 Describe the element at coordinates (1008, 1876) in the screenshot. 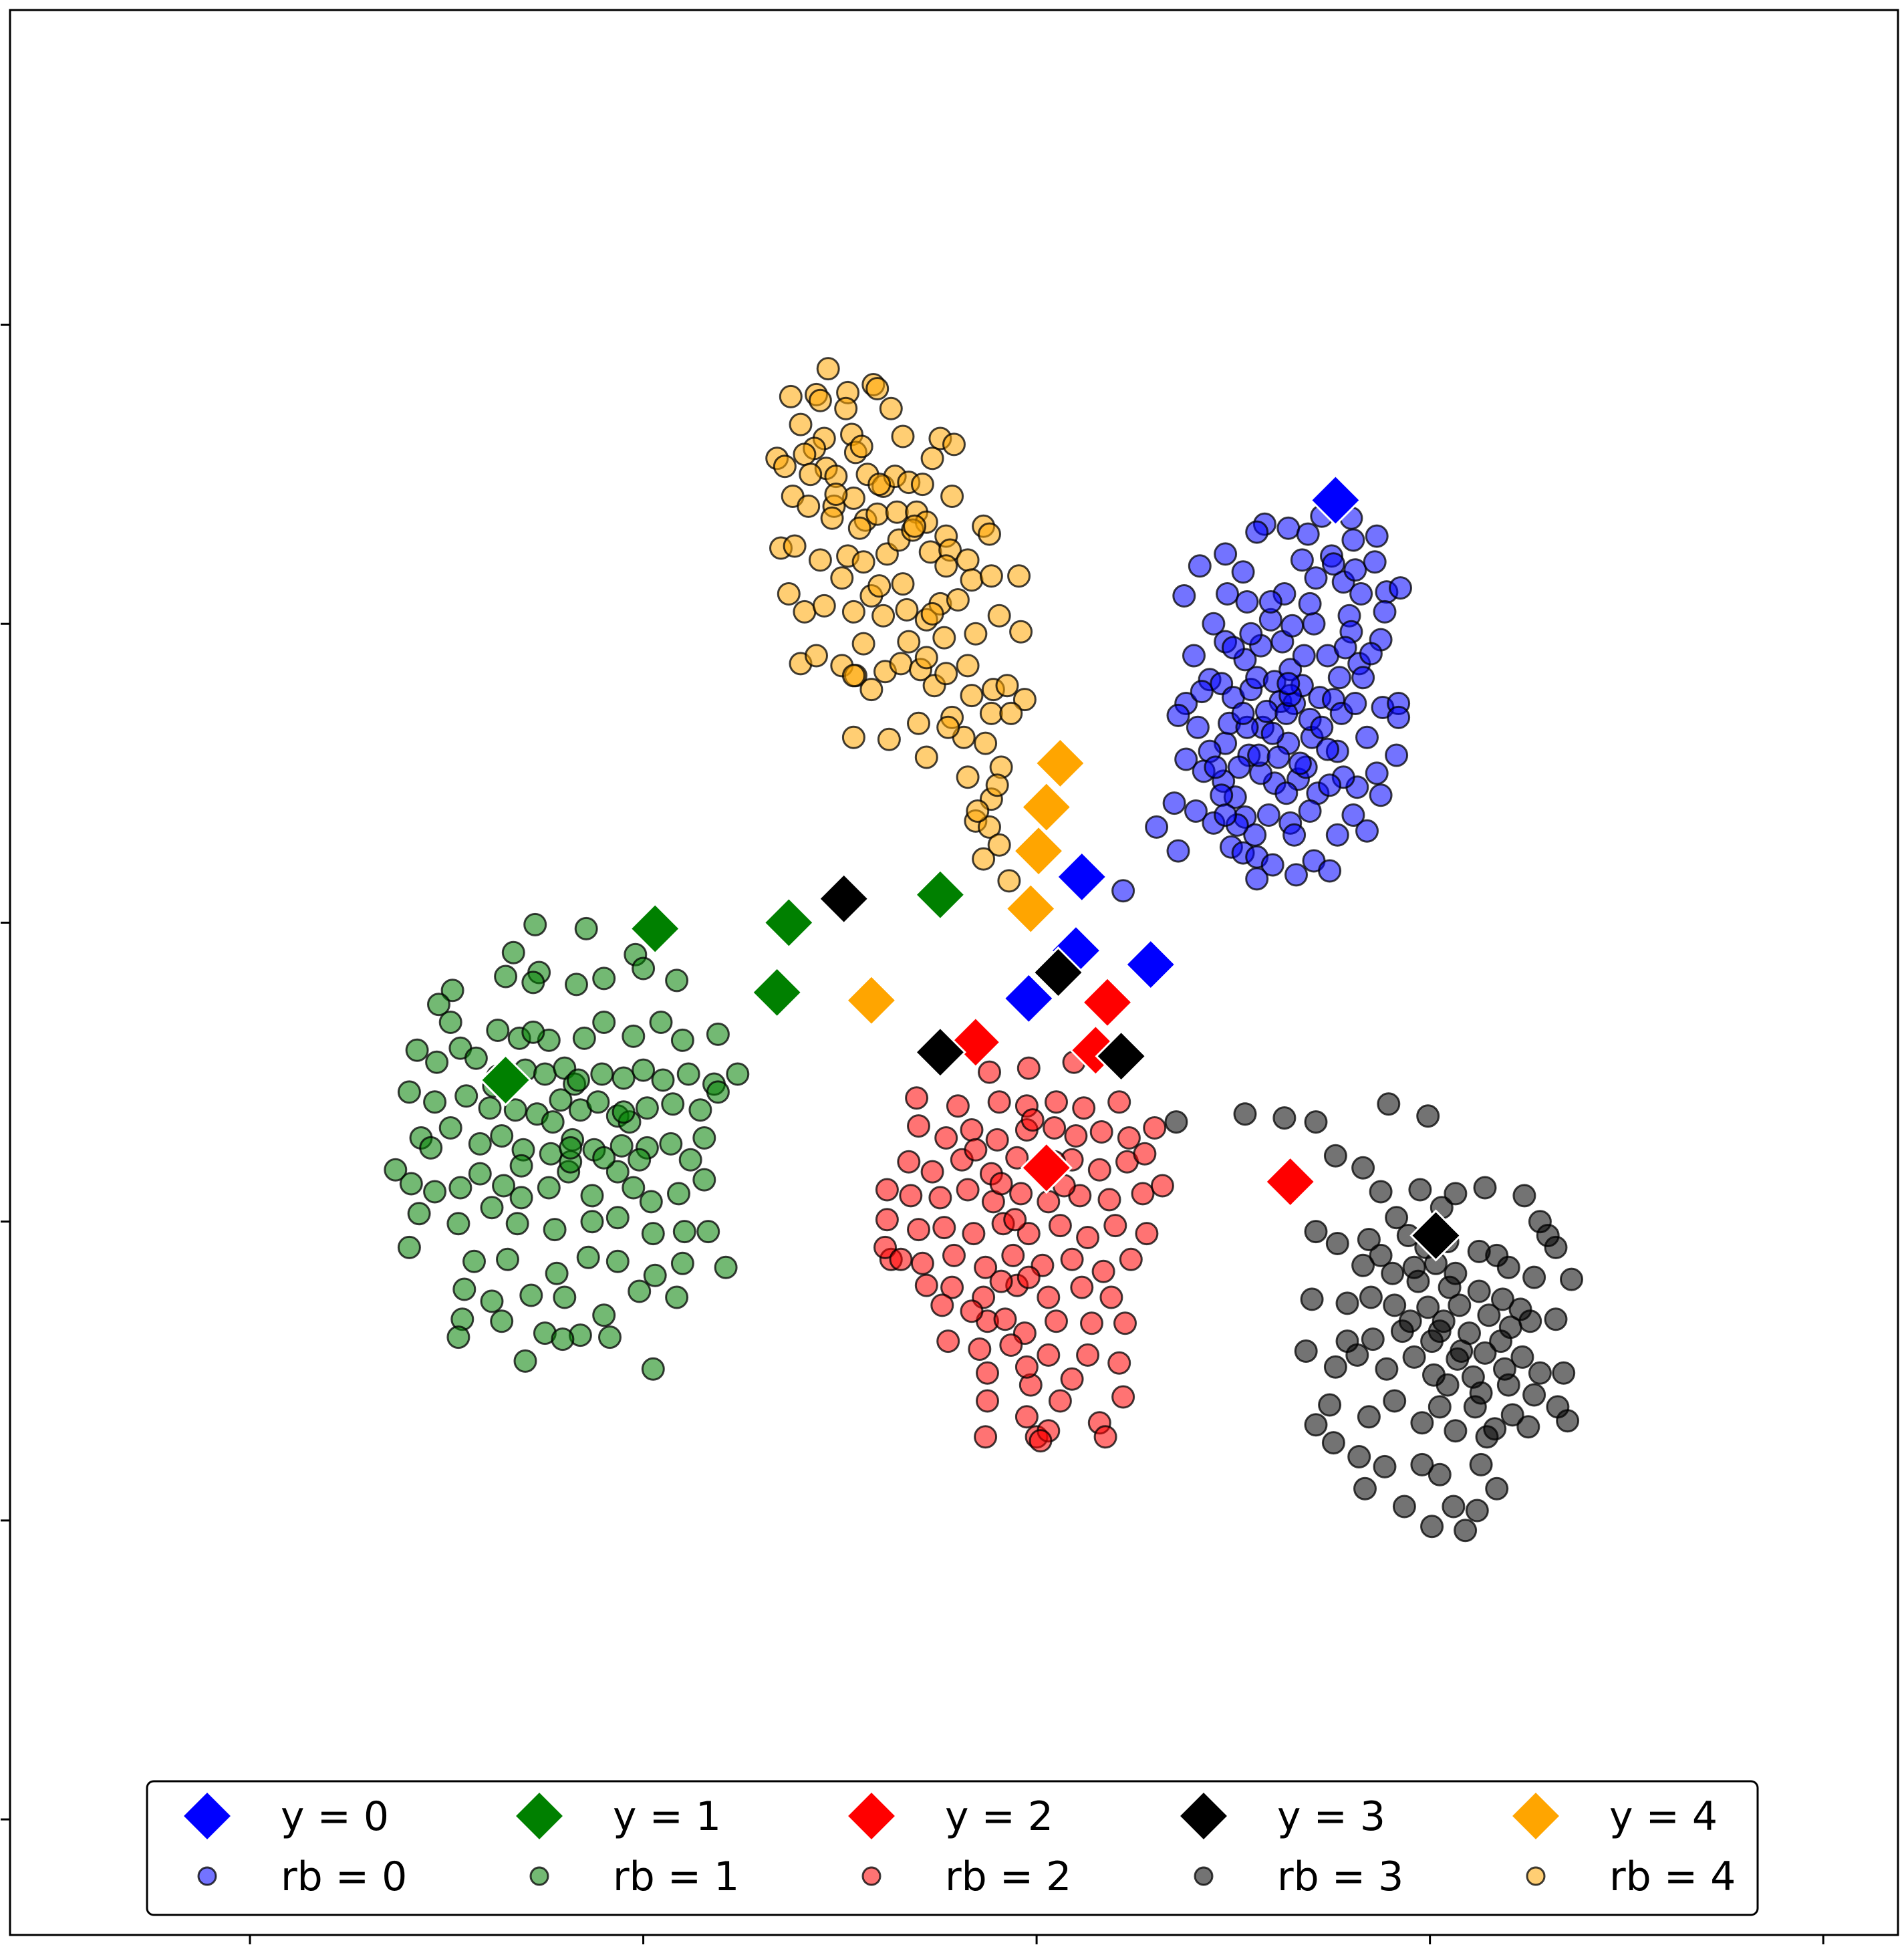

I see `legend-label: rb = 2` at that location.